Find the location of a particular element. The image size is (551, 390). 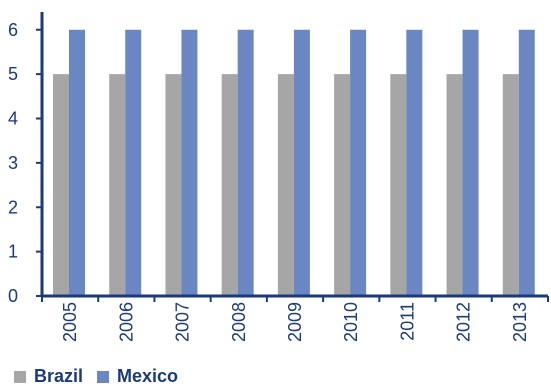

legend-swatch-mexico is located at coordinates (103, 376).